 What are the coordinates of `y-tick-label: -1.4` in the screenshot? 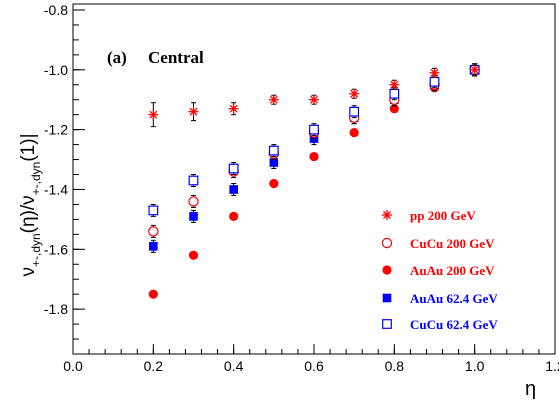 It's located at (56, 189).